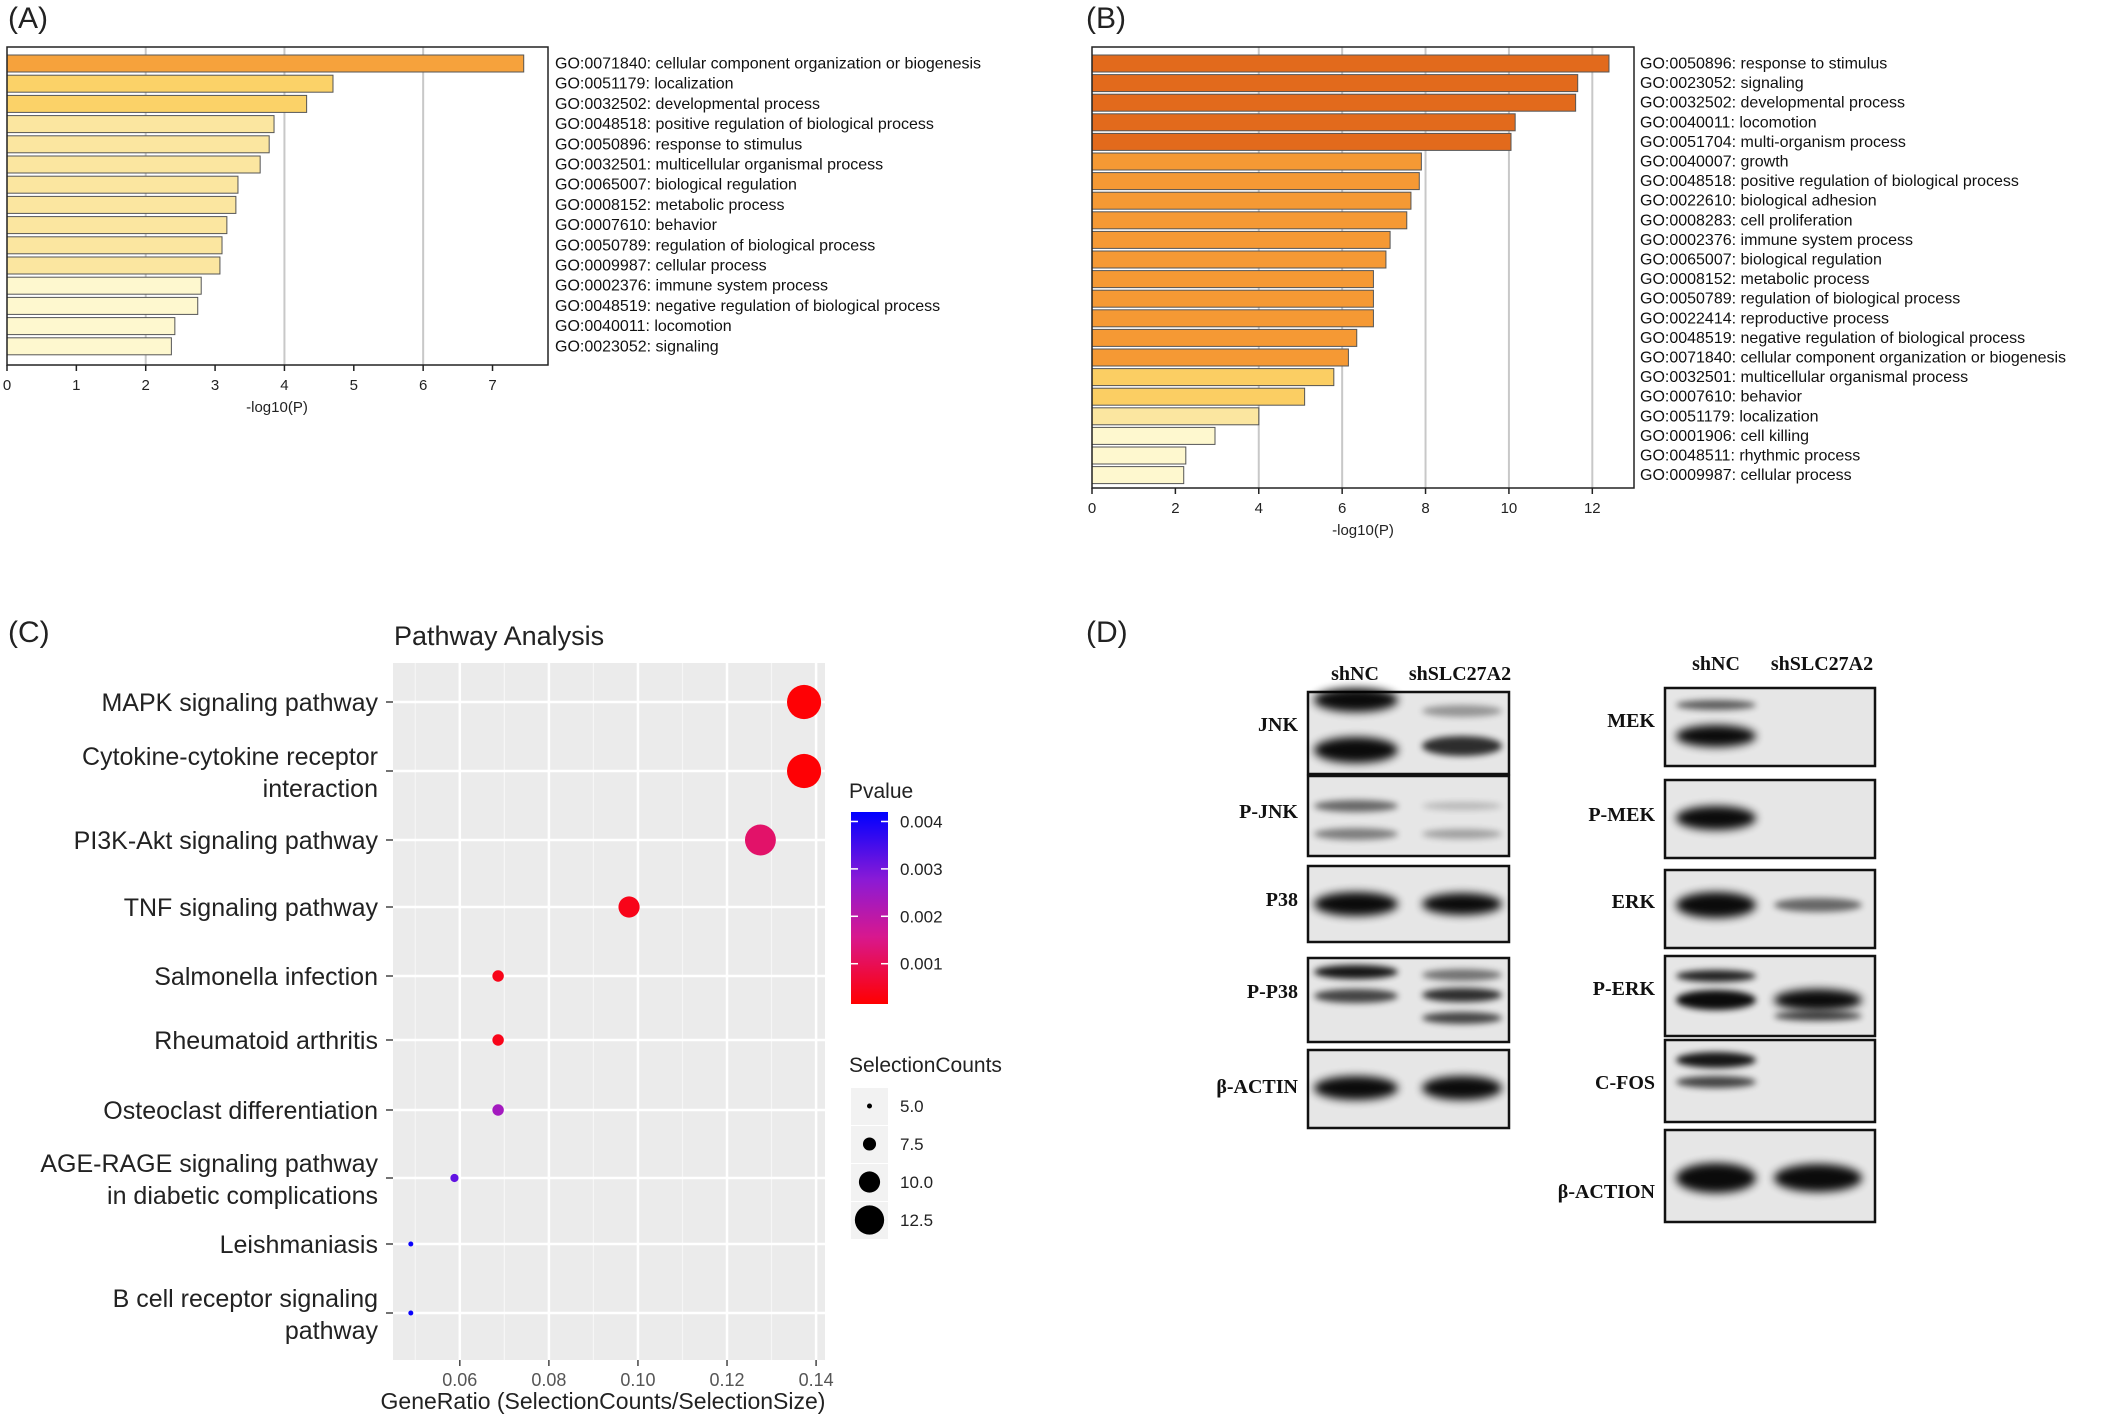 The height and width of the screenshot is (1416, 2128). What do you see at coordinates (239, 703) in the screenshot?
I see `pathway-label: MAPK signaling pathway` at bounding box center [239, 703].